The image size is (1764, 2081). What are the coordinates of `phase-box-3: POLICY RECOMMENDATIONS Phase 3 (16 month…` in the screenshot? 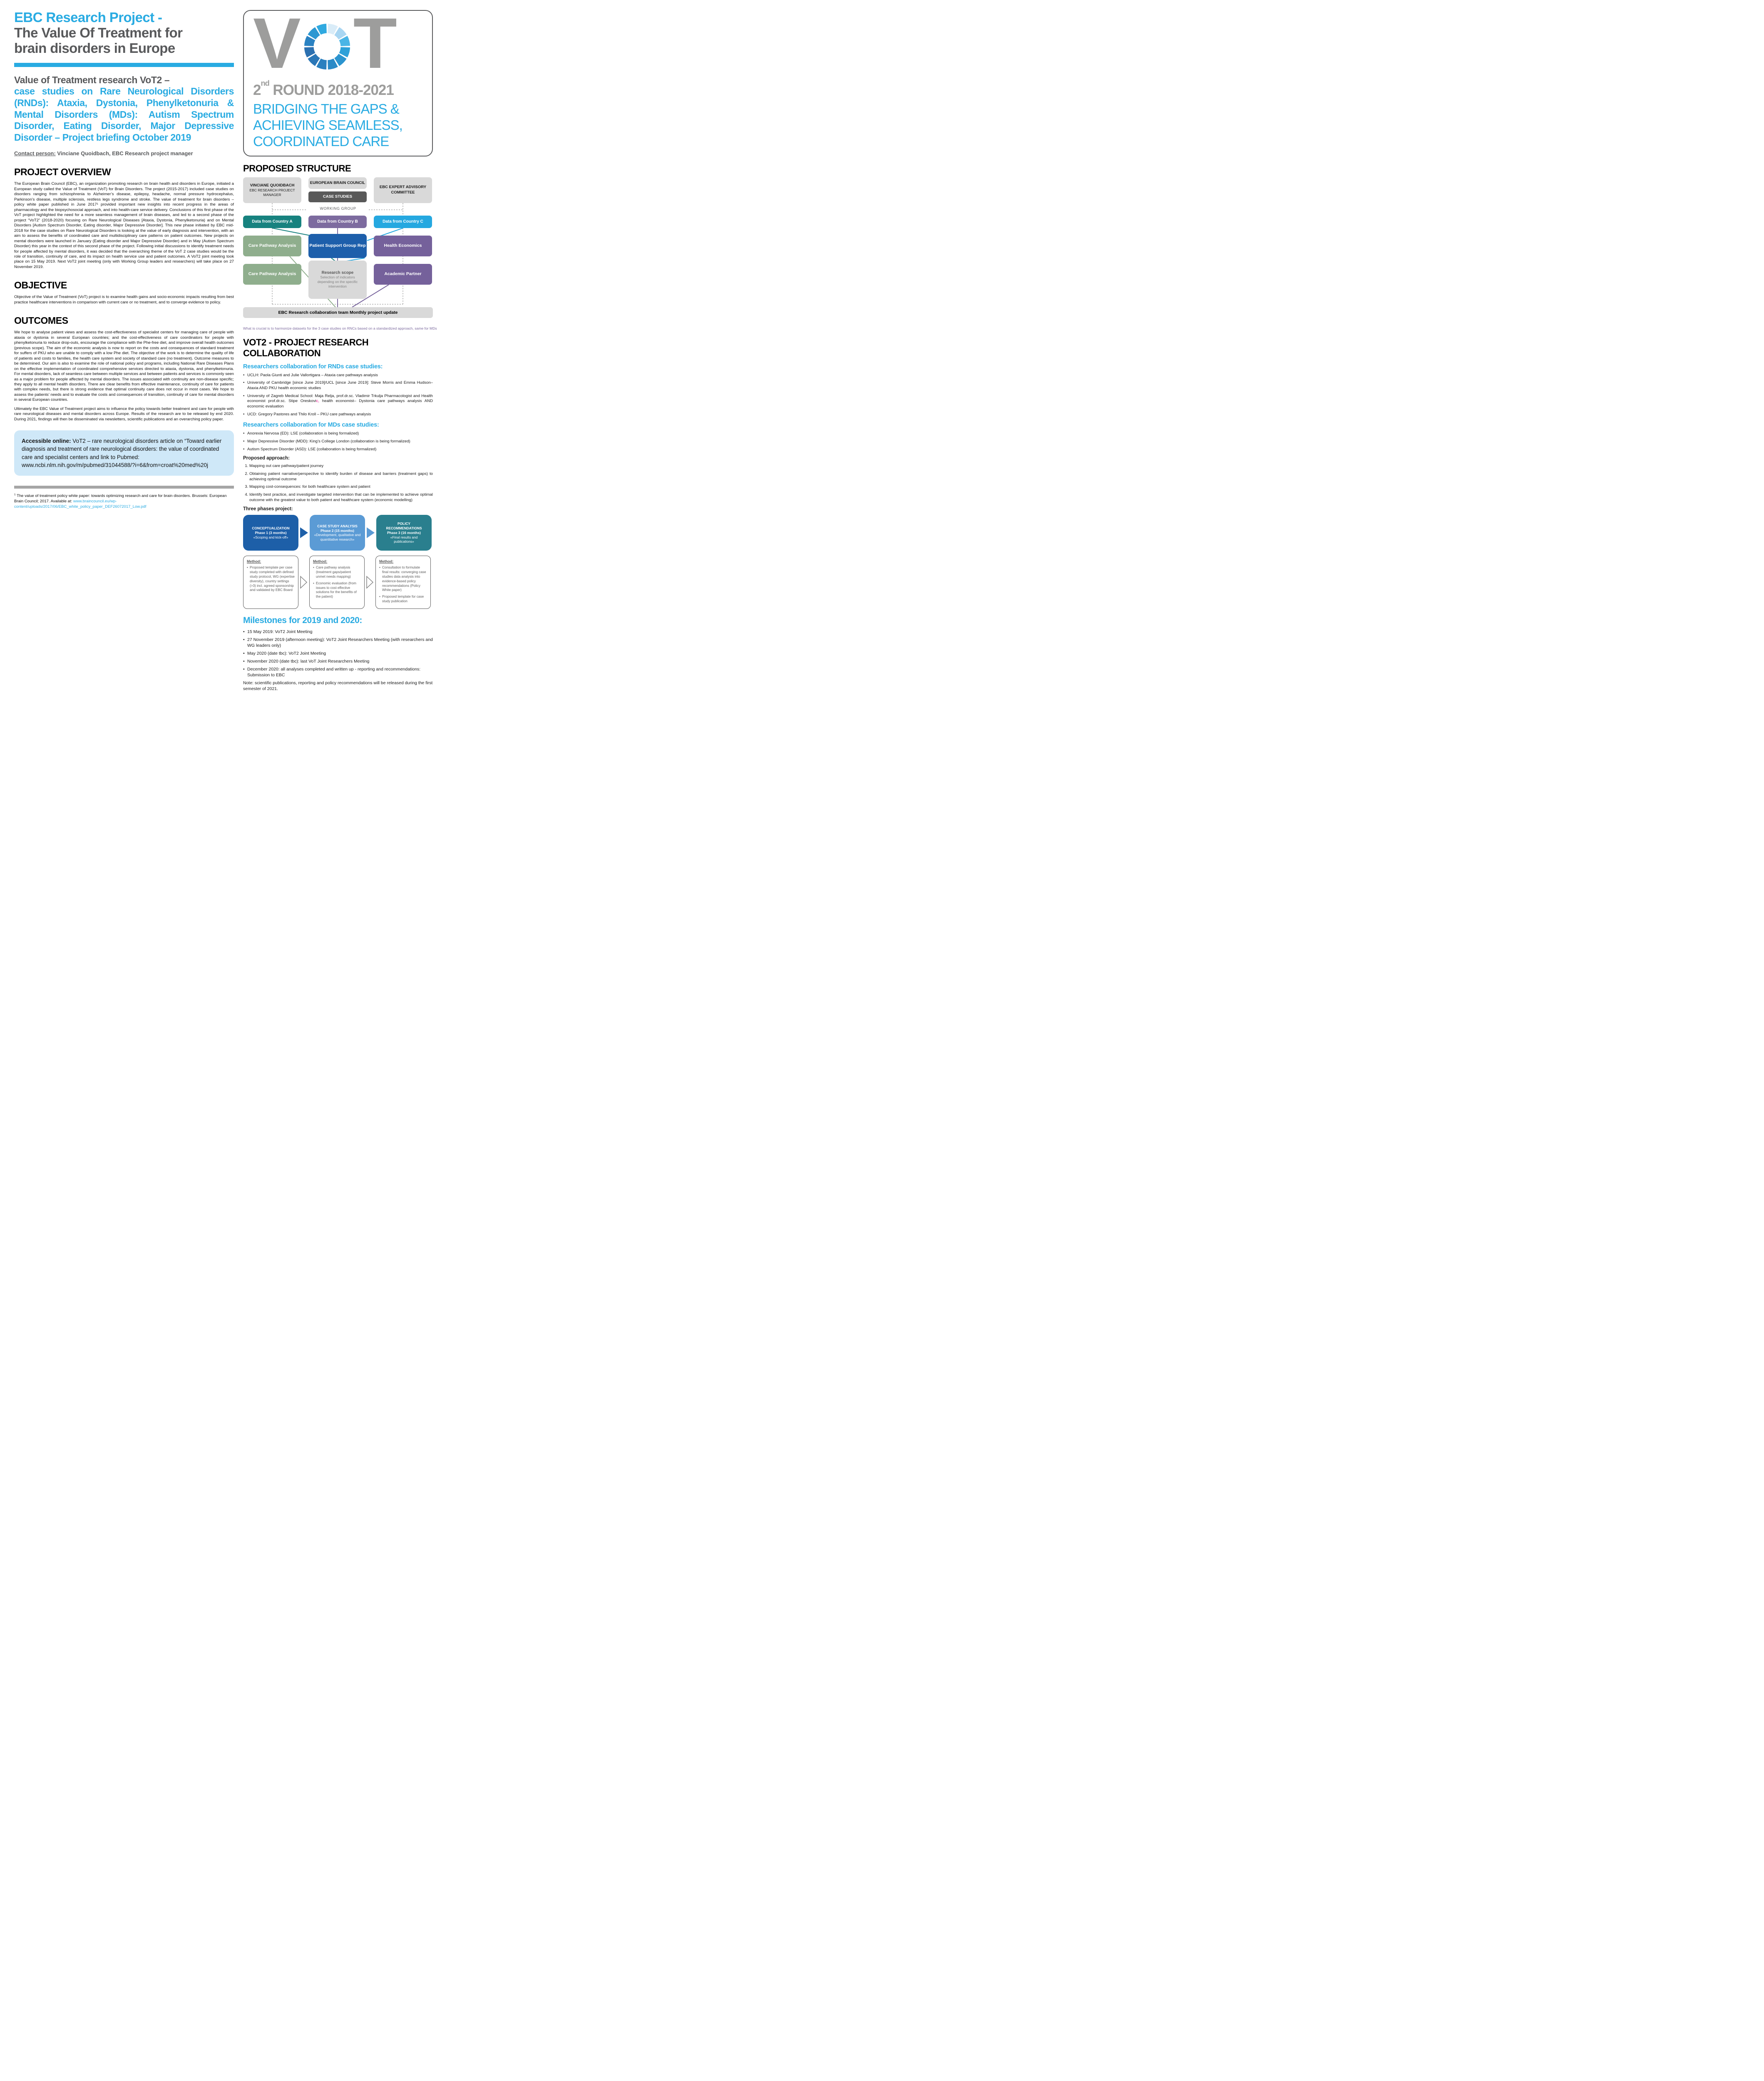 It's located at (404, 533).